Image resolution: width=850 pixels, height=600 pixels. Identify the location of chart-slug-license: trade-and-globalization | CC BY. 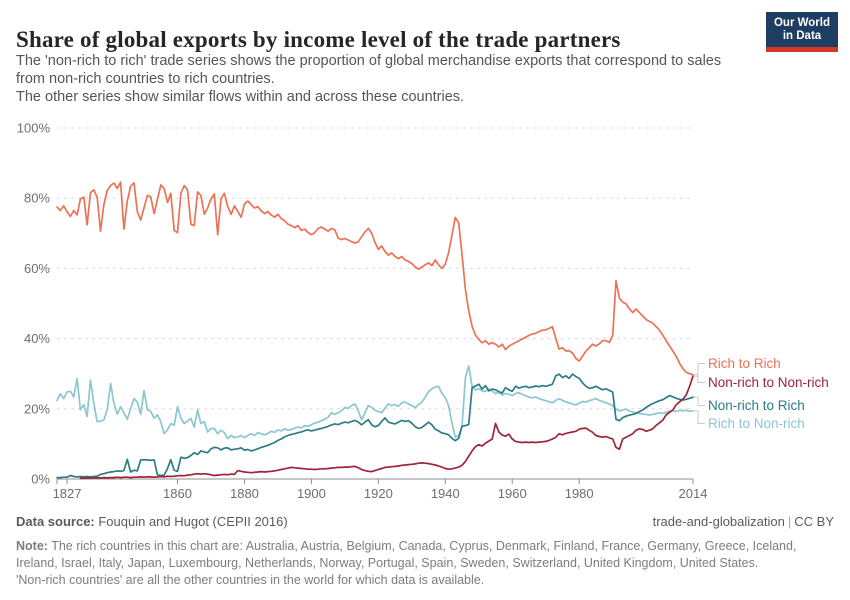
(743, 521).